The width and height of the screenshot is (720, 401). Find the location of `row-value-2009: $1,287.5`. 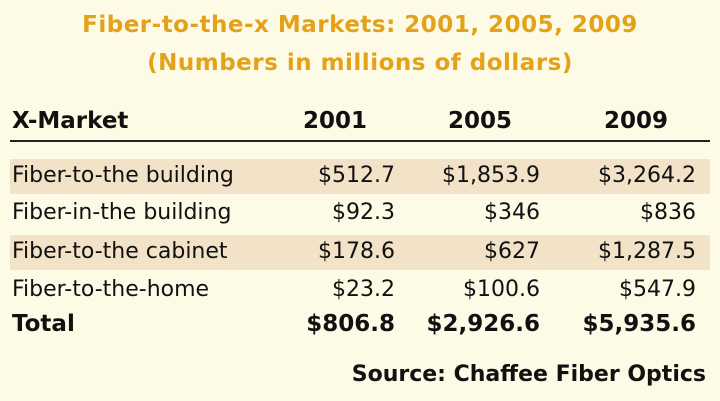

row-value-2009: $1,287.5 is located at coordinates (647, 251).